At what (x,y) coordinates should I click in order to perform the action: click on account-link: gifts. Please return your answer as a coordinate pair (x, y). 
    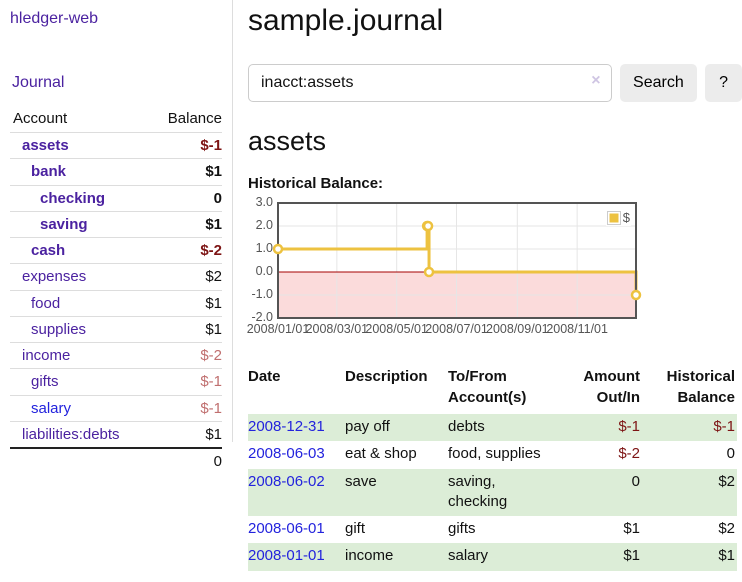
    Looking at the image, I should click on (45, 382).